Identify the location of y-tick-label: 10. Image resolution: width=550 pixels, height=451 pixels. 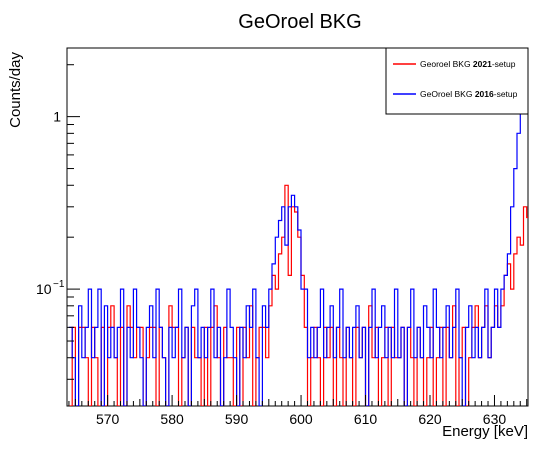
(44, 289).